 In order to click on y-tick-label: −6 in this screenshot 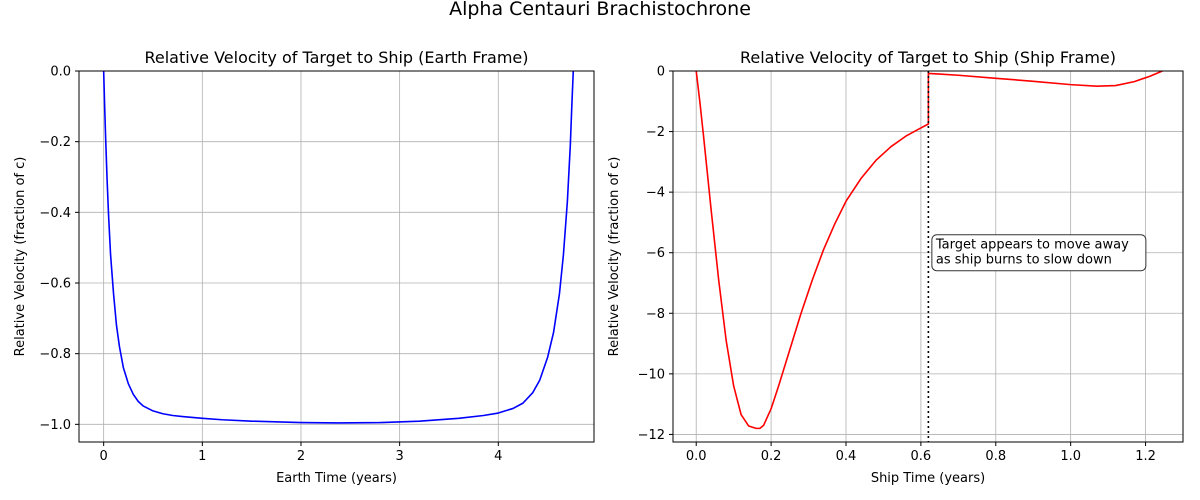, I will do `click(655, 253)`.